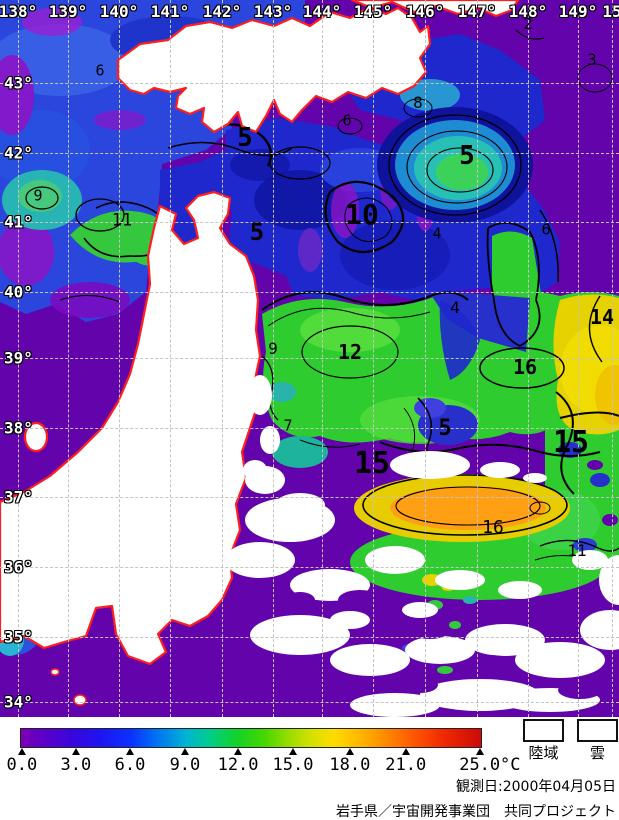 The width and height of the screenshot is (619, 820). What do you see at coordinates (543, 730) in the screenshot?
I see `land-swatch` at bounding box center [543, 730].